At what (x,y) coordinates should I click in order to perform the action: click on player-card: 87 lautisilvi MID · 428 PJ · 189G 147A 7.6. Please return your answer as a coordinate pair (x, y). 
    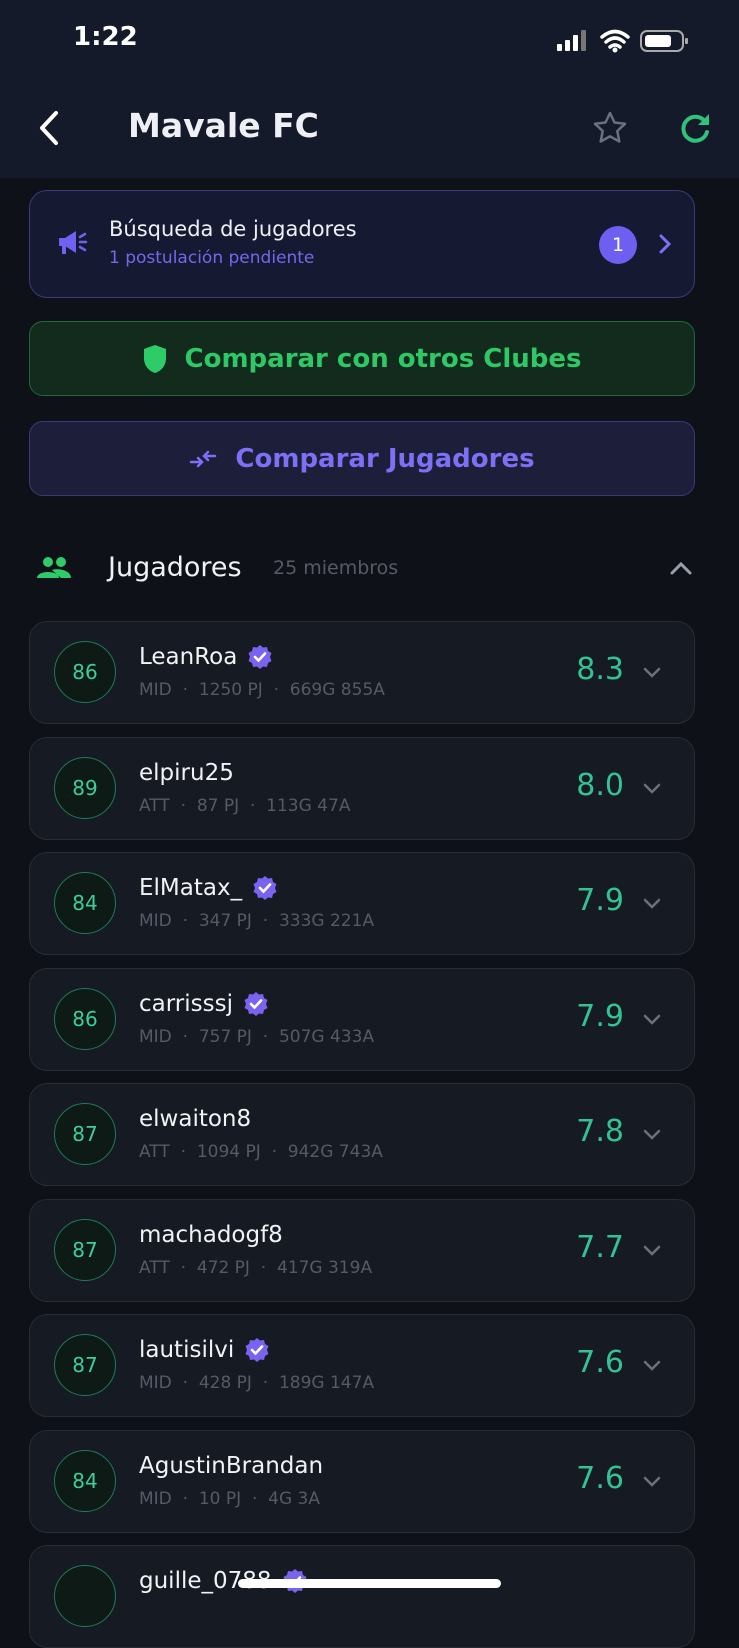
    Looking at the image, I should click on (362, 1365).